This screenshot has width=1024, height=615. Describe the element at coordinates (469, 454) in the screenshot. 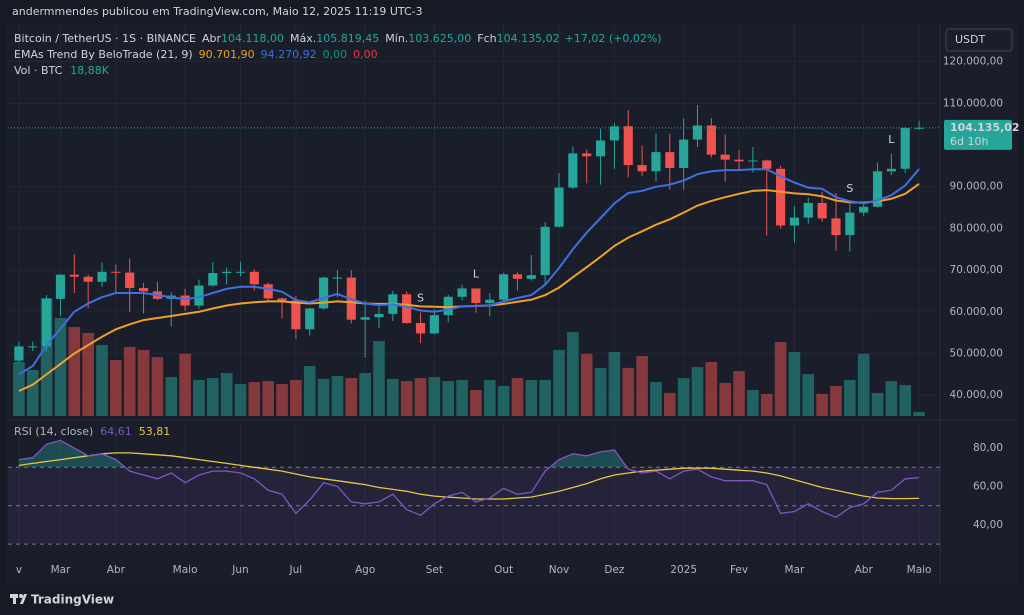

I see `overbought-fill` at that location.